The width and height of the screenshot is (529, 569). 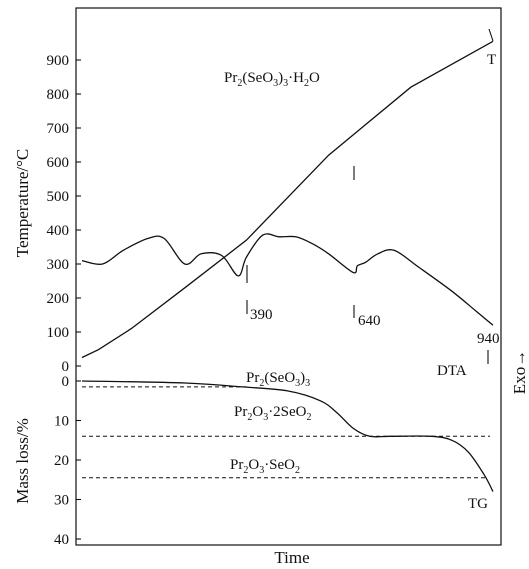 I want to click on mass-tick-label: 10, so click(x=61, y=422).